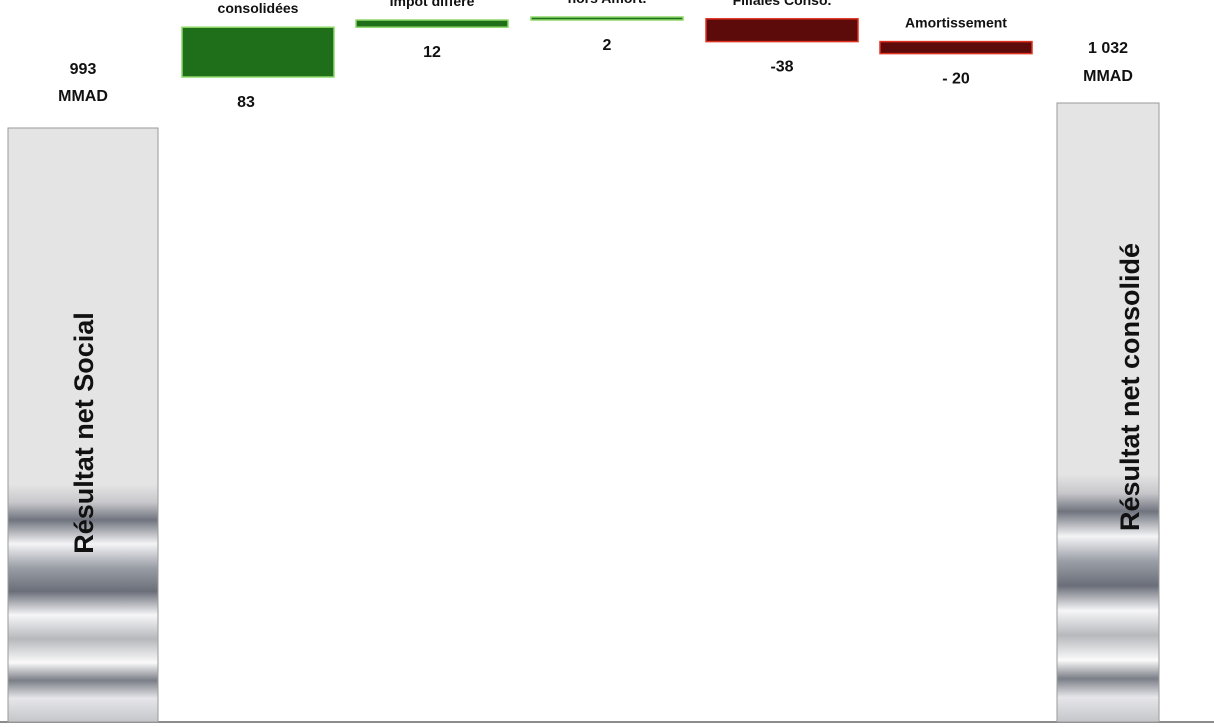  I want to click on start-total-title: Résultat net Social, so click(84, 433).